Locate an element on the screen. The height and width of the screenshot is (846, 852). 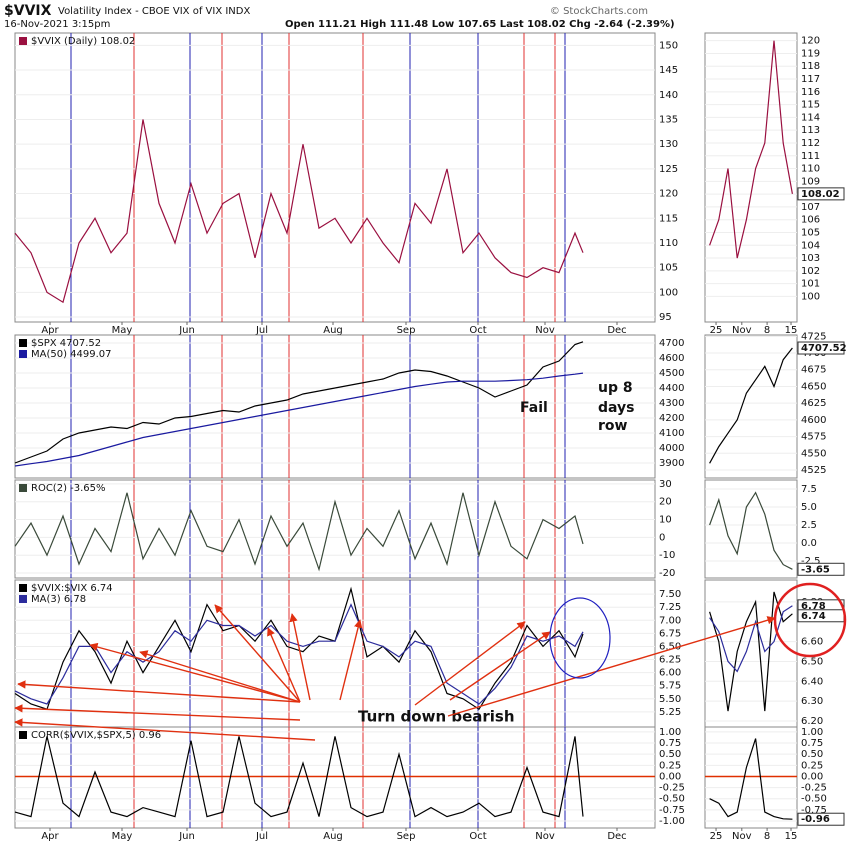
y-tick-label: 3900 is located at coordinates (671, 463).